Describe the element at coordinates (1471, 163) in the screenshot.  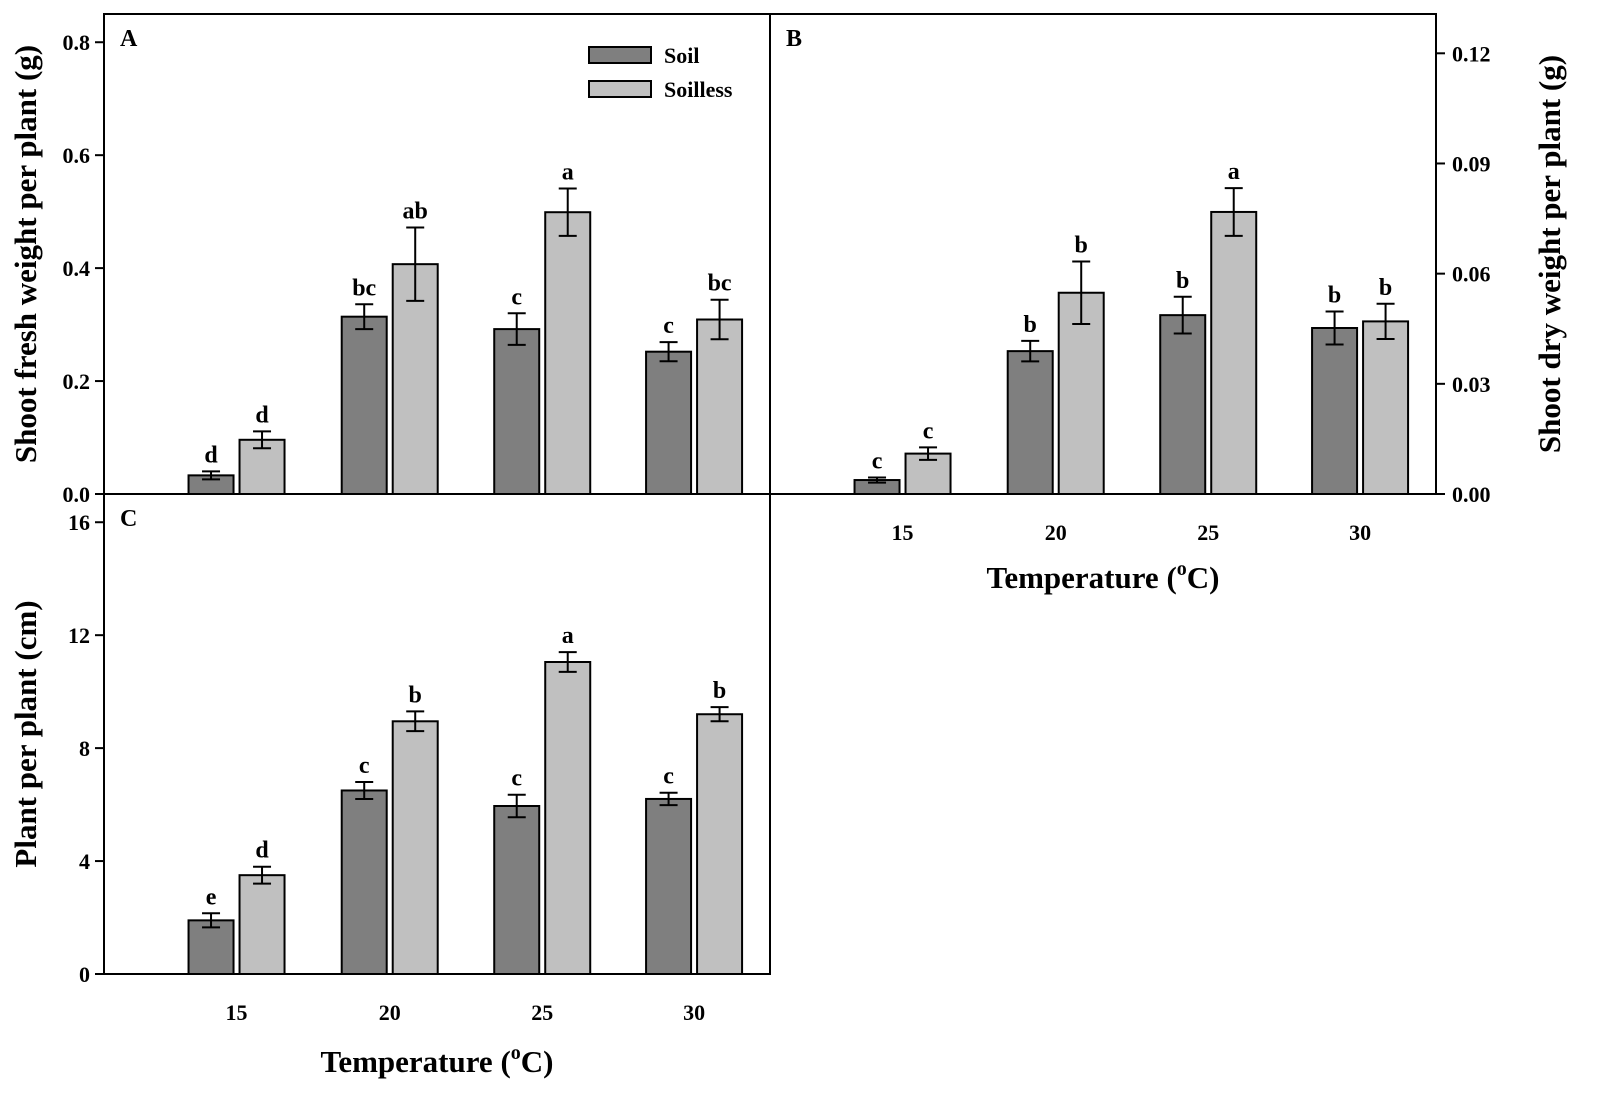
I see `y-tick-label: 0.09` at that location.